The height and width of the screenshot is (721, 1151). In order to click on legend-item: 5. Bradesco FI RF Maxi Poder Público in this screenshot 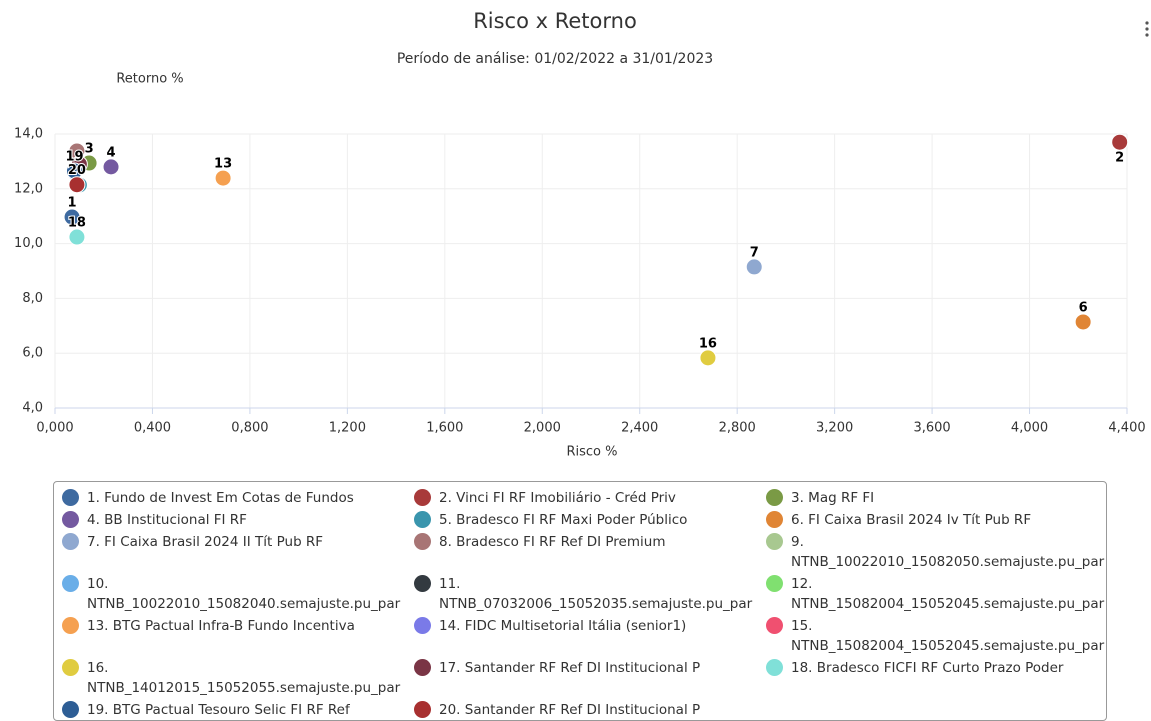, I will do `click(590, 520)`.